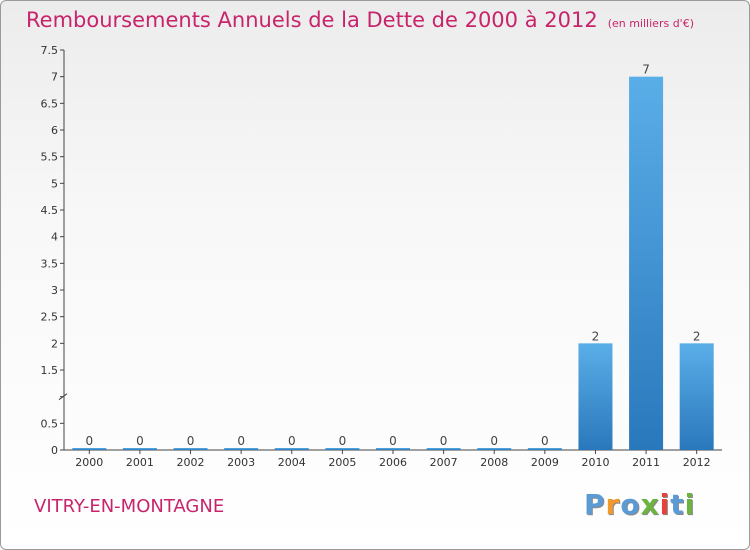  Describe the element at coordinates (54, 290) in the screenshot. I see `y-tick-label: 3` at that location.